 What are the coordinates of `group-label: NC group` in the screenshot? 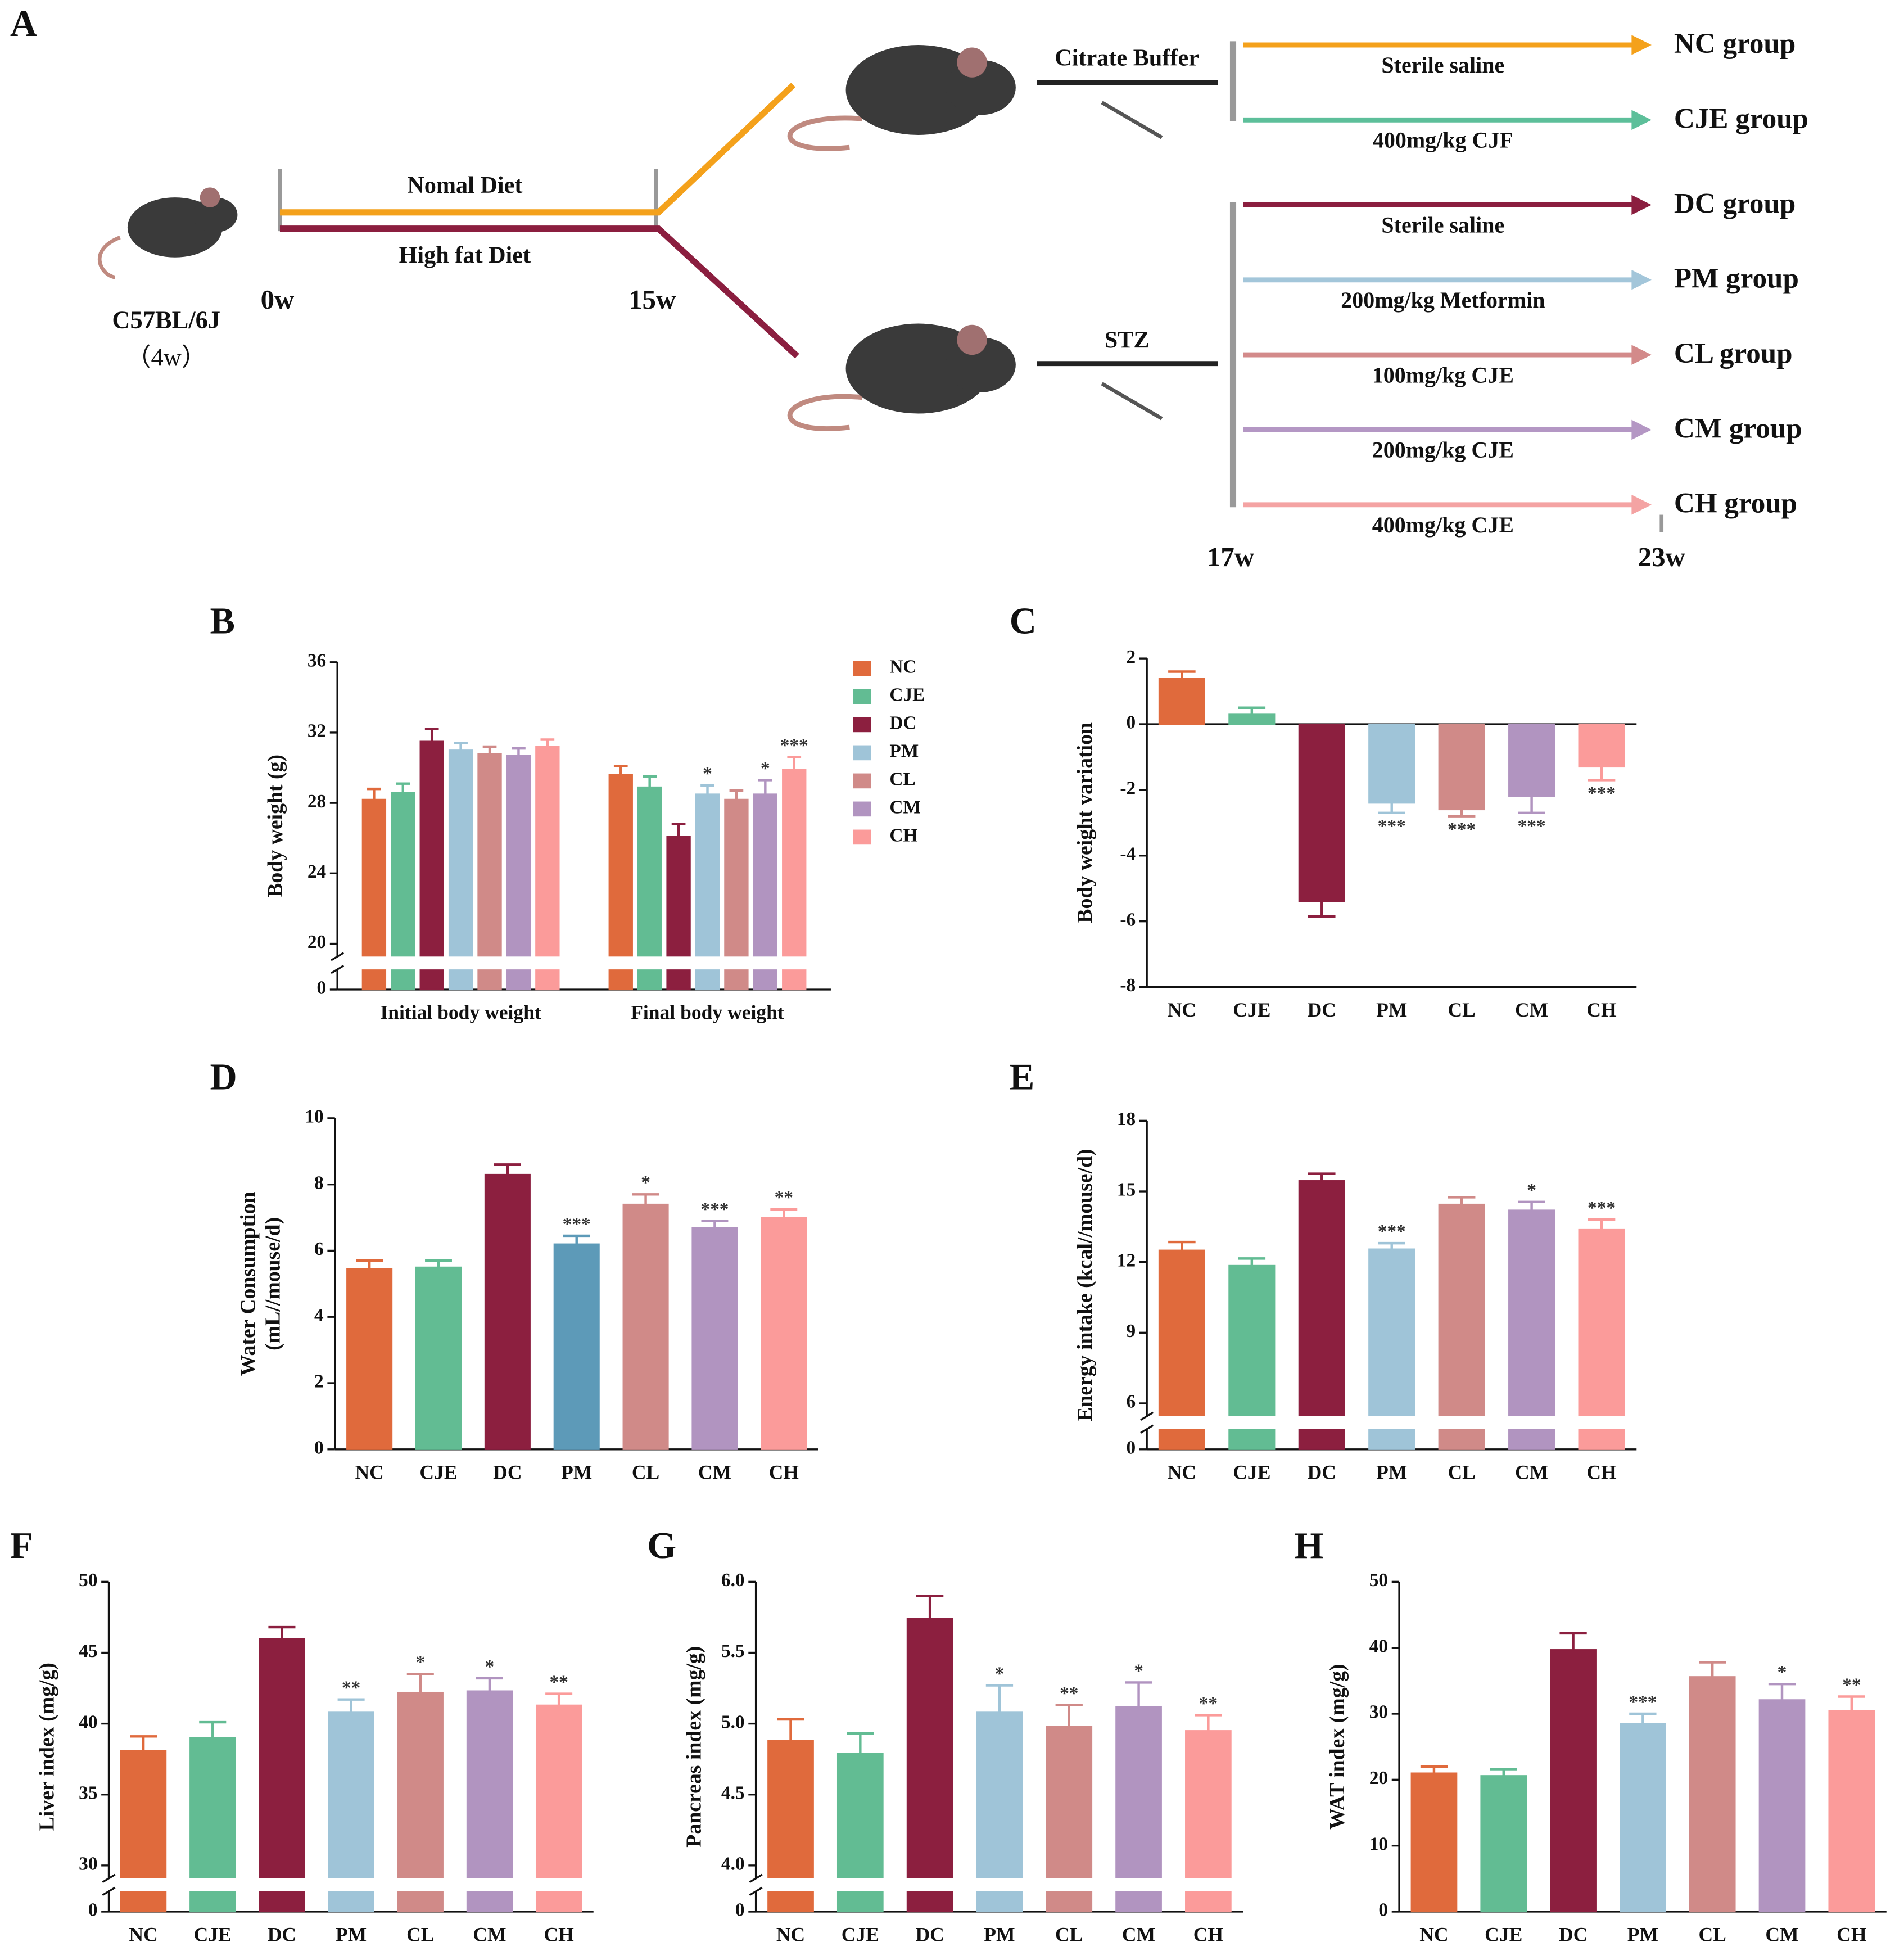 It's located at (1735, 44).